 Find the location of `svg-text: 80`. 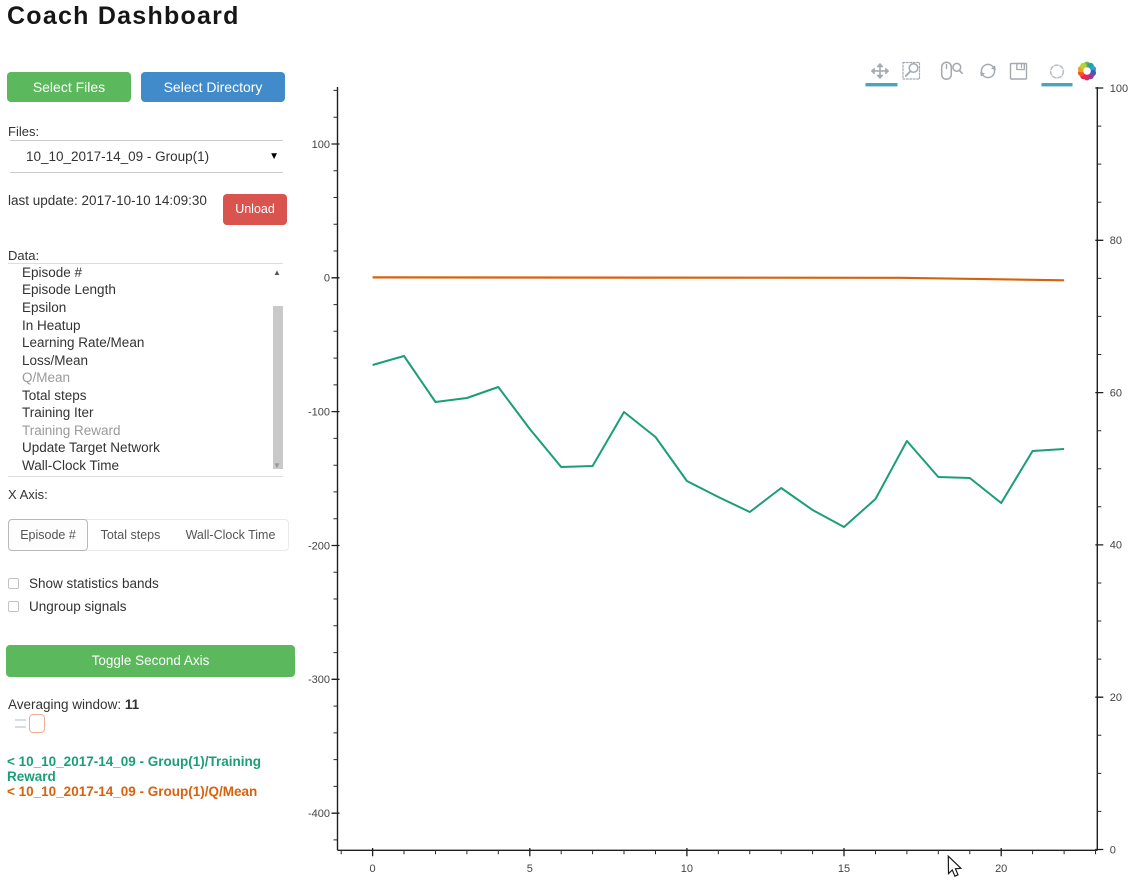

svg-text: 80 is located at coordinates (1116, 241).